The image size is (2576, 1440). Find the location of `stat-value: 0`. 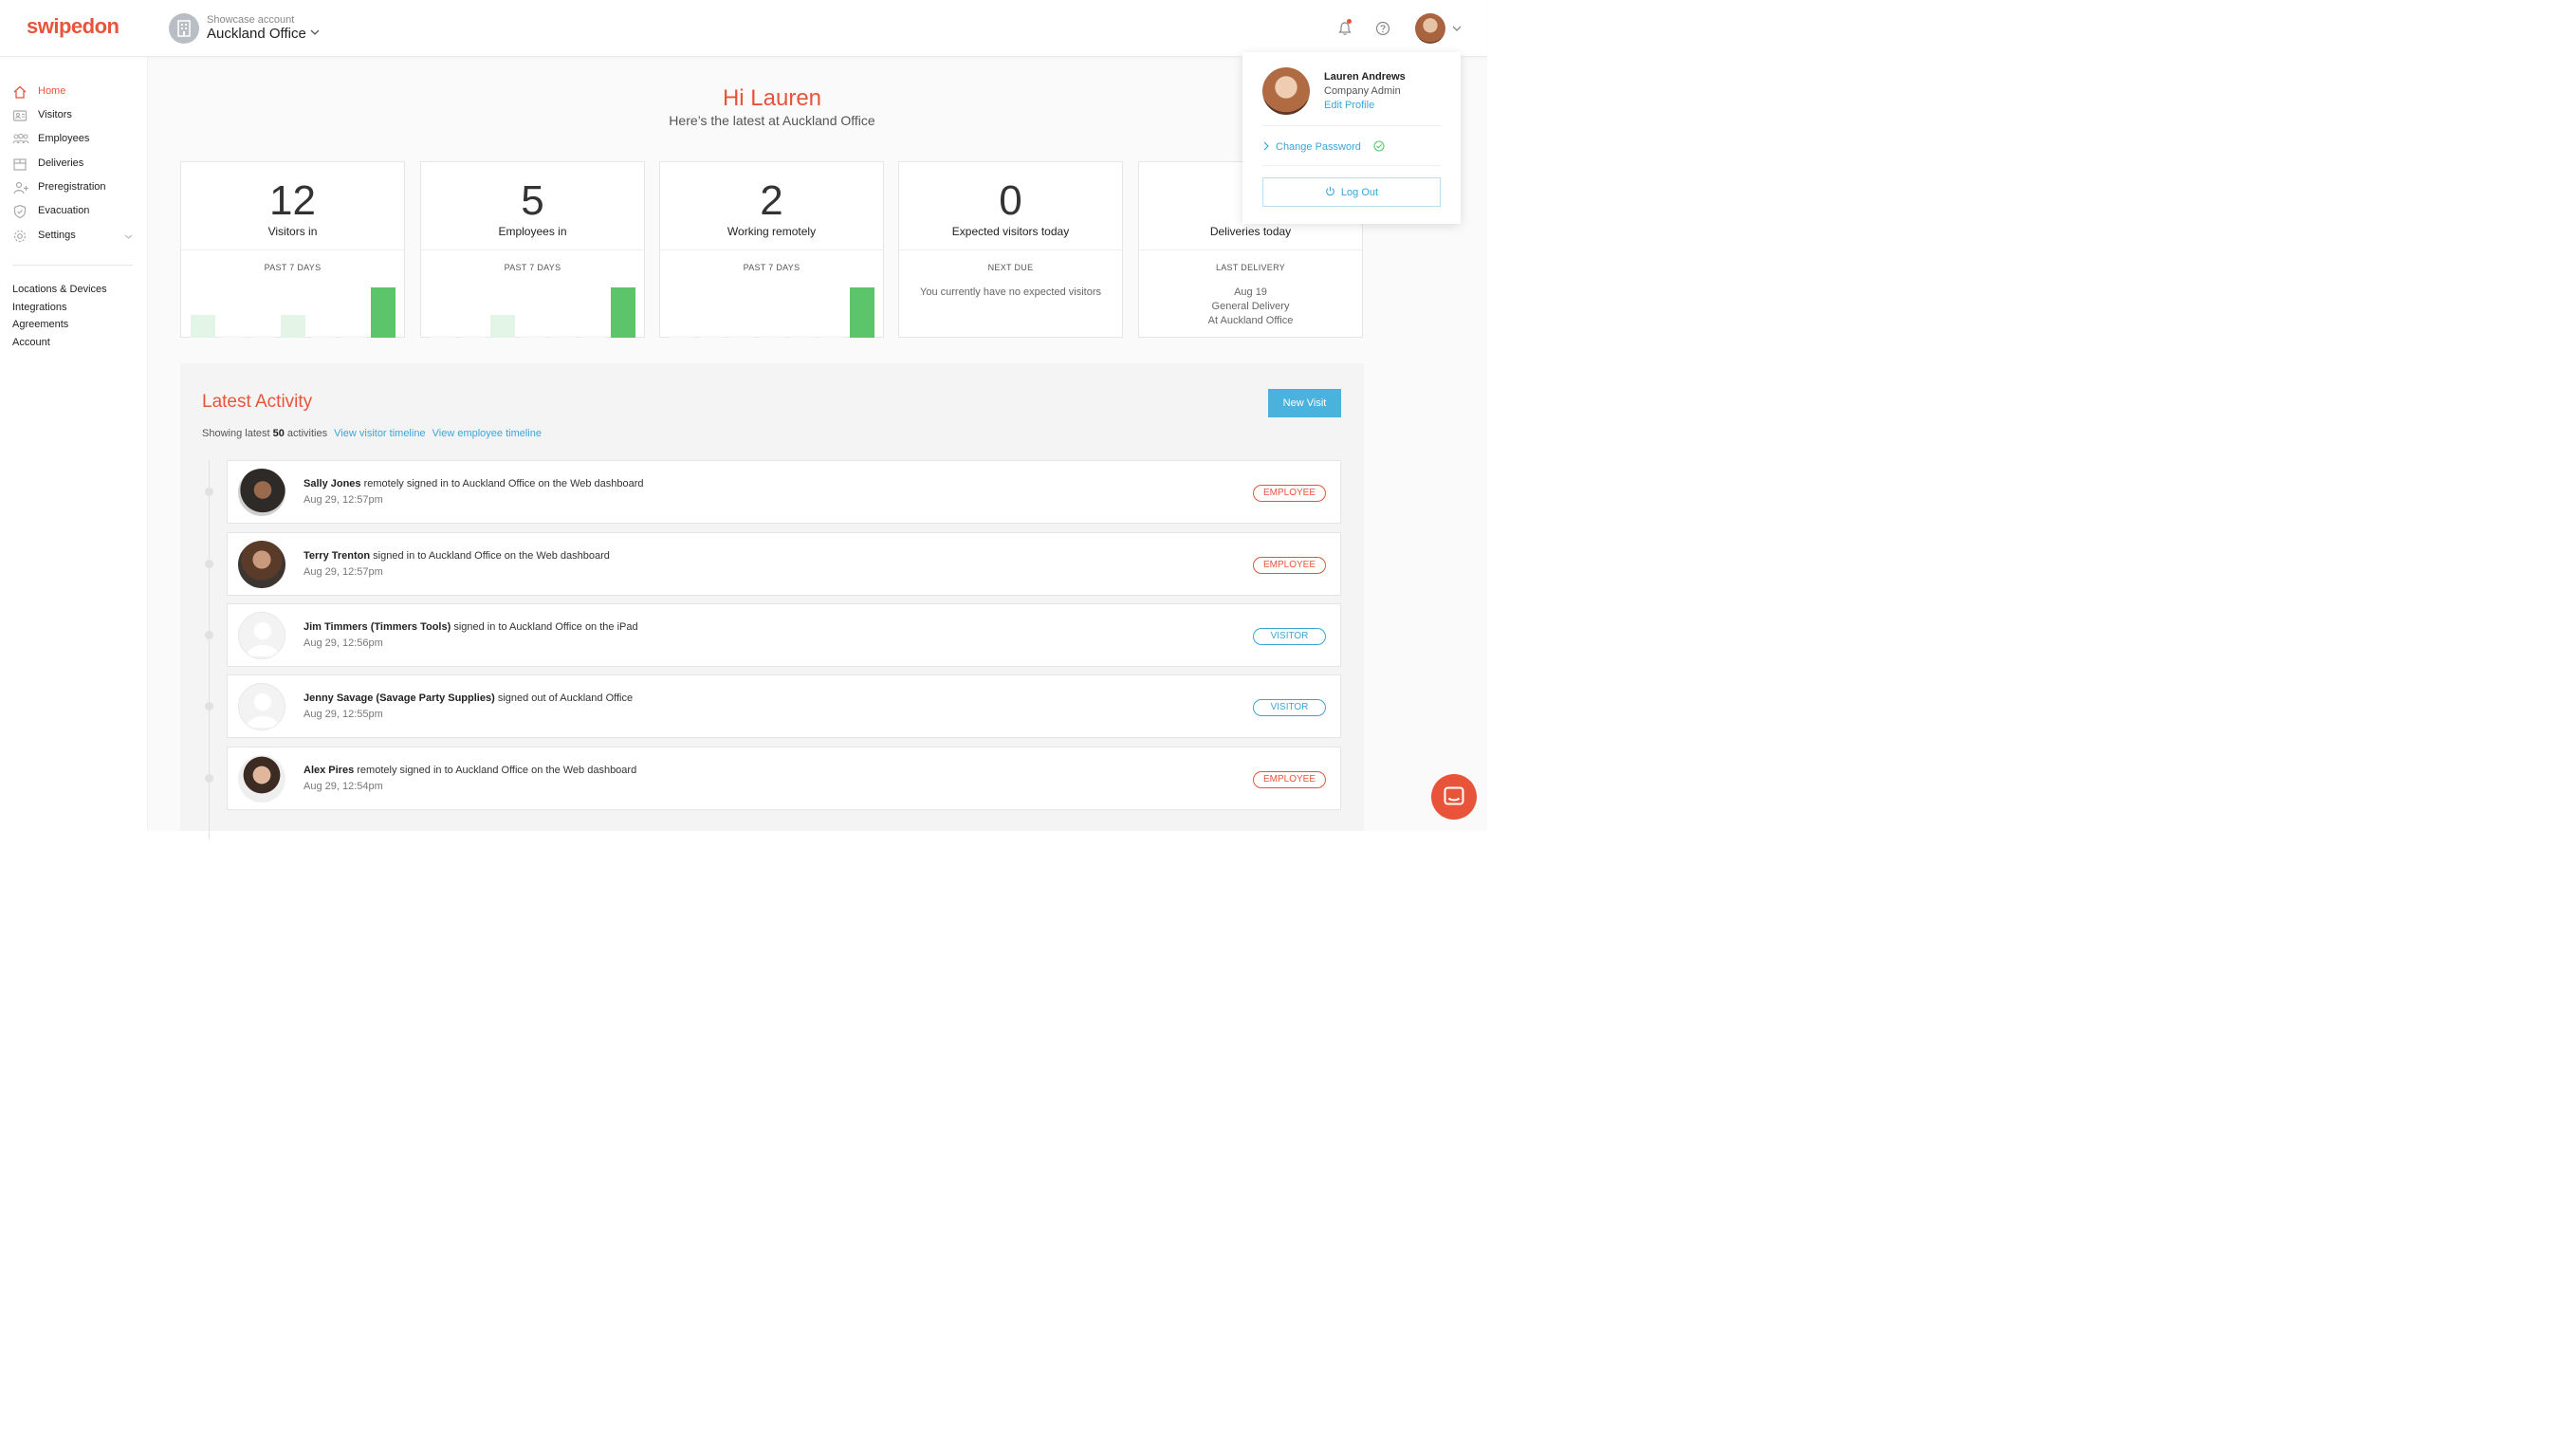

stat-value: 0 is located at coordinates (1010, 200).